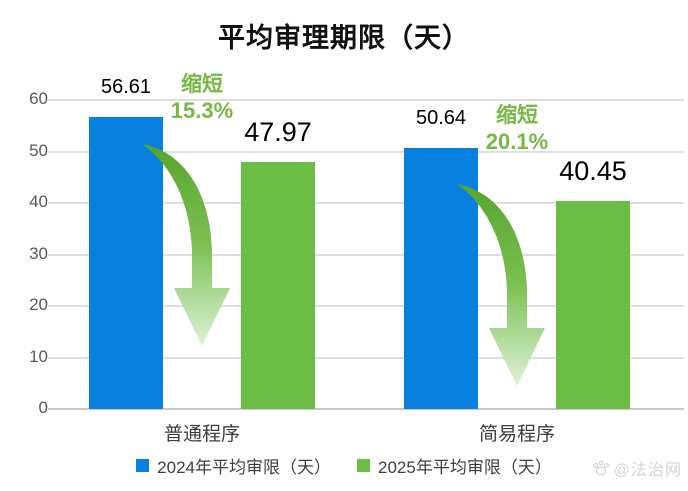 The height and width of the screenshot is (491, 688). What do you see at coordinates (344, 465) in the screenshot?
I see `legend: 2024年平均审限（天） 2025年平均审限（天）` at bounding box center [344, 465].